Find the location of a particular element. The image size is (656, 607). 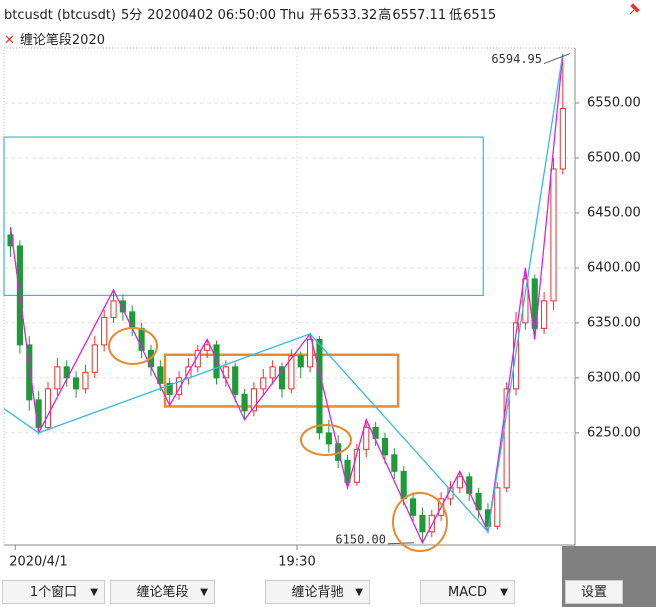

y-tick-label: 6450.00 is located at coordinates (614, 212).